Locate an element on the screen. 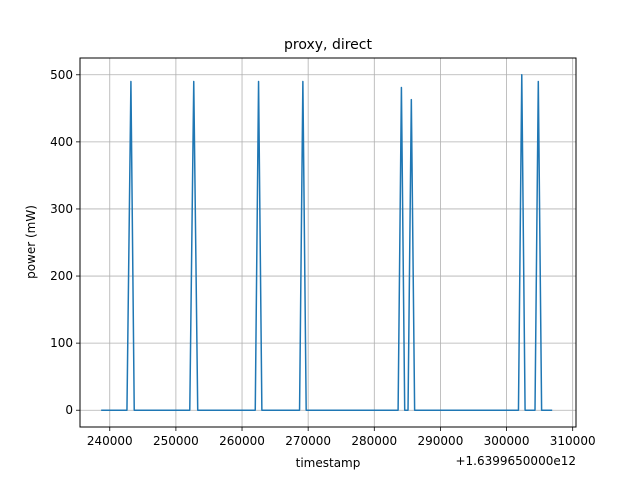  x-tick-label: 300000 is located at coordinates (507, 441).